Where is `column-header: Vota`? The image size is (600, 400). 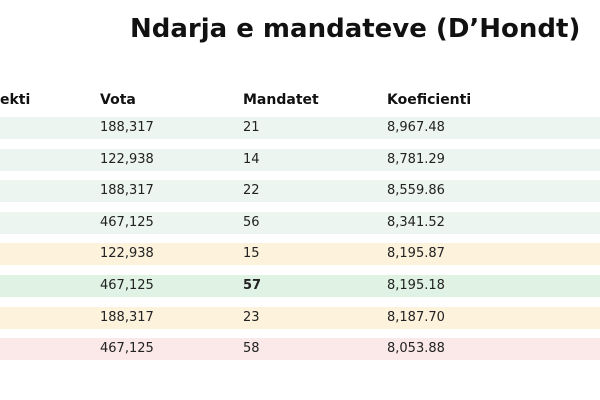 column-header: Vota is located at coordinates (118, 100).